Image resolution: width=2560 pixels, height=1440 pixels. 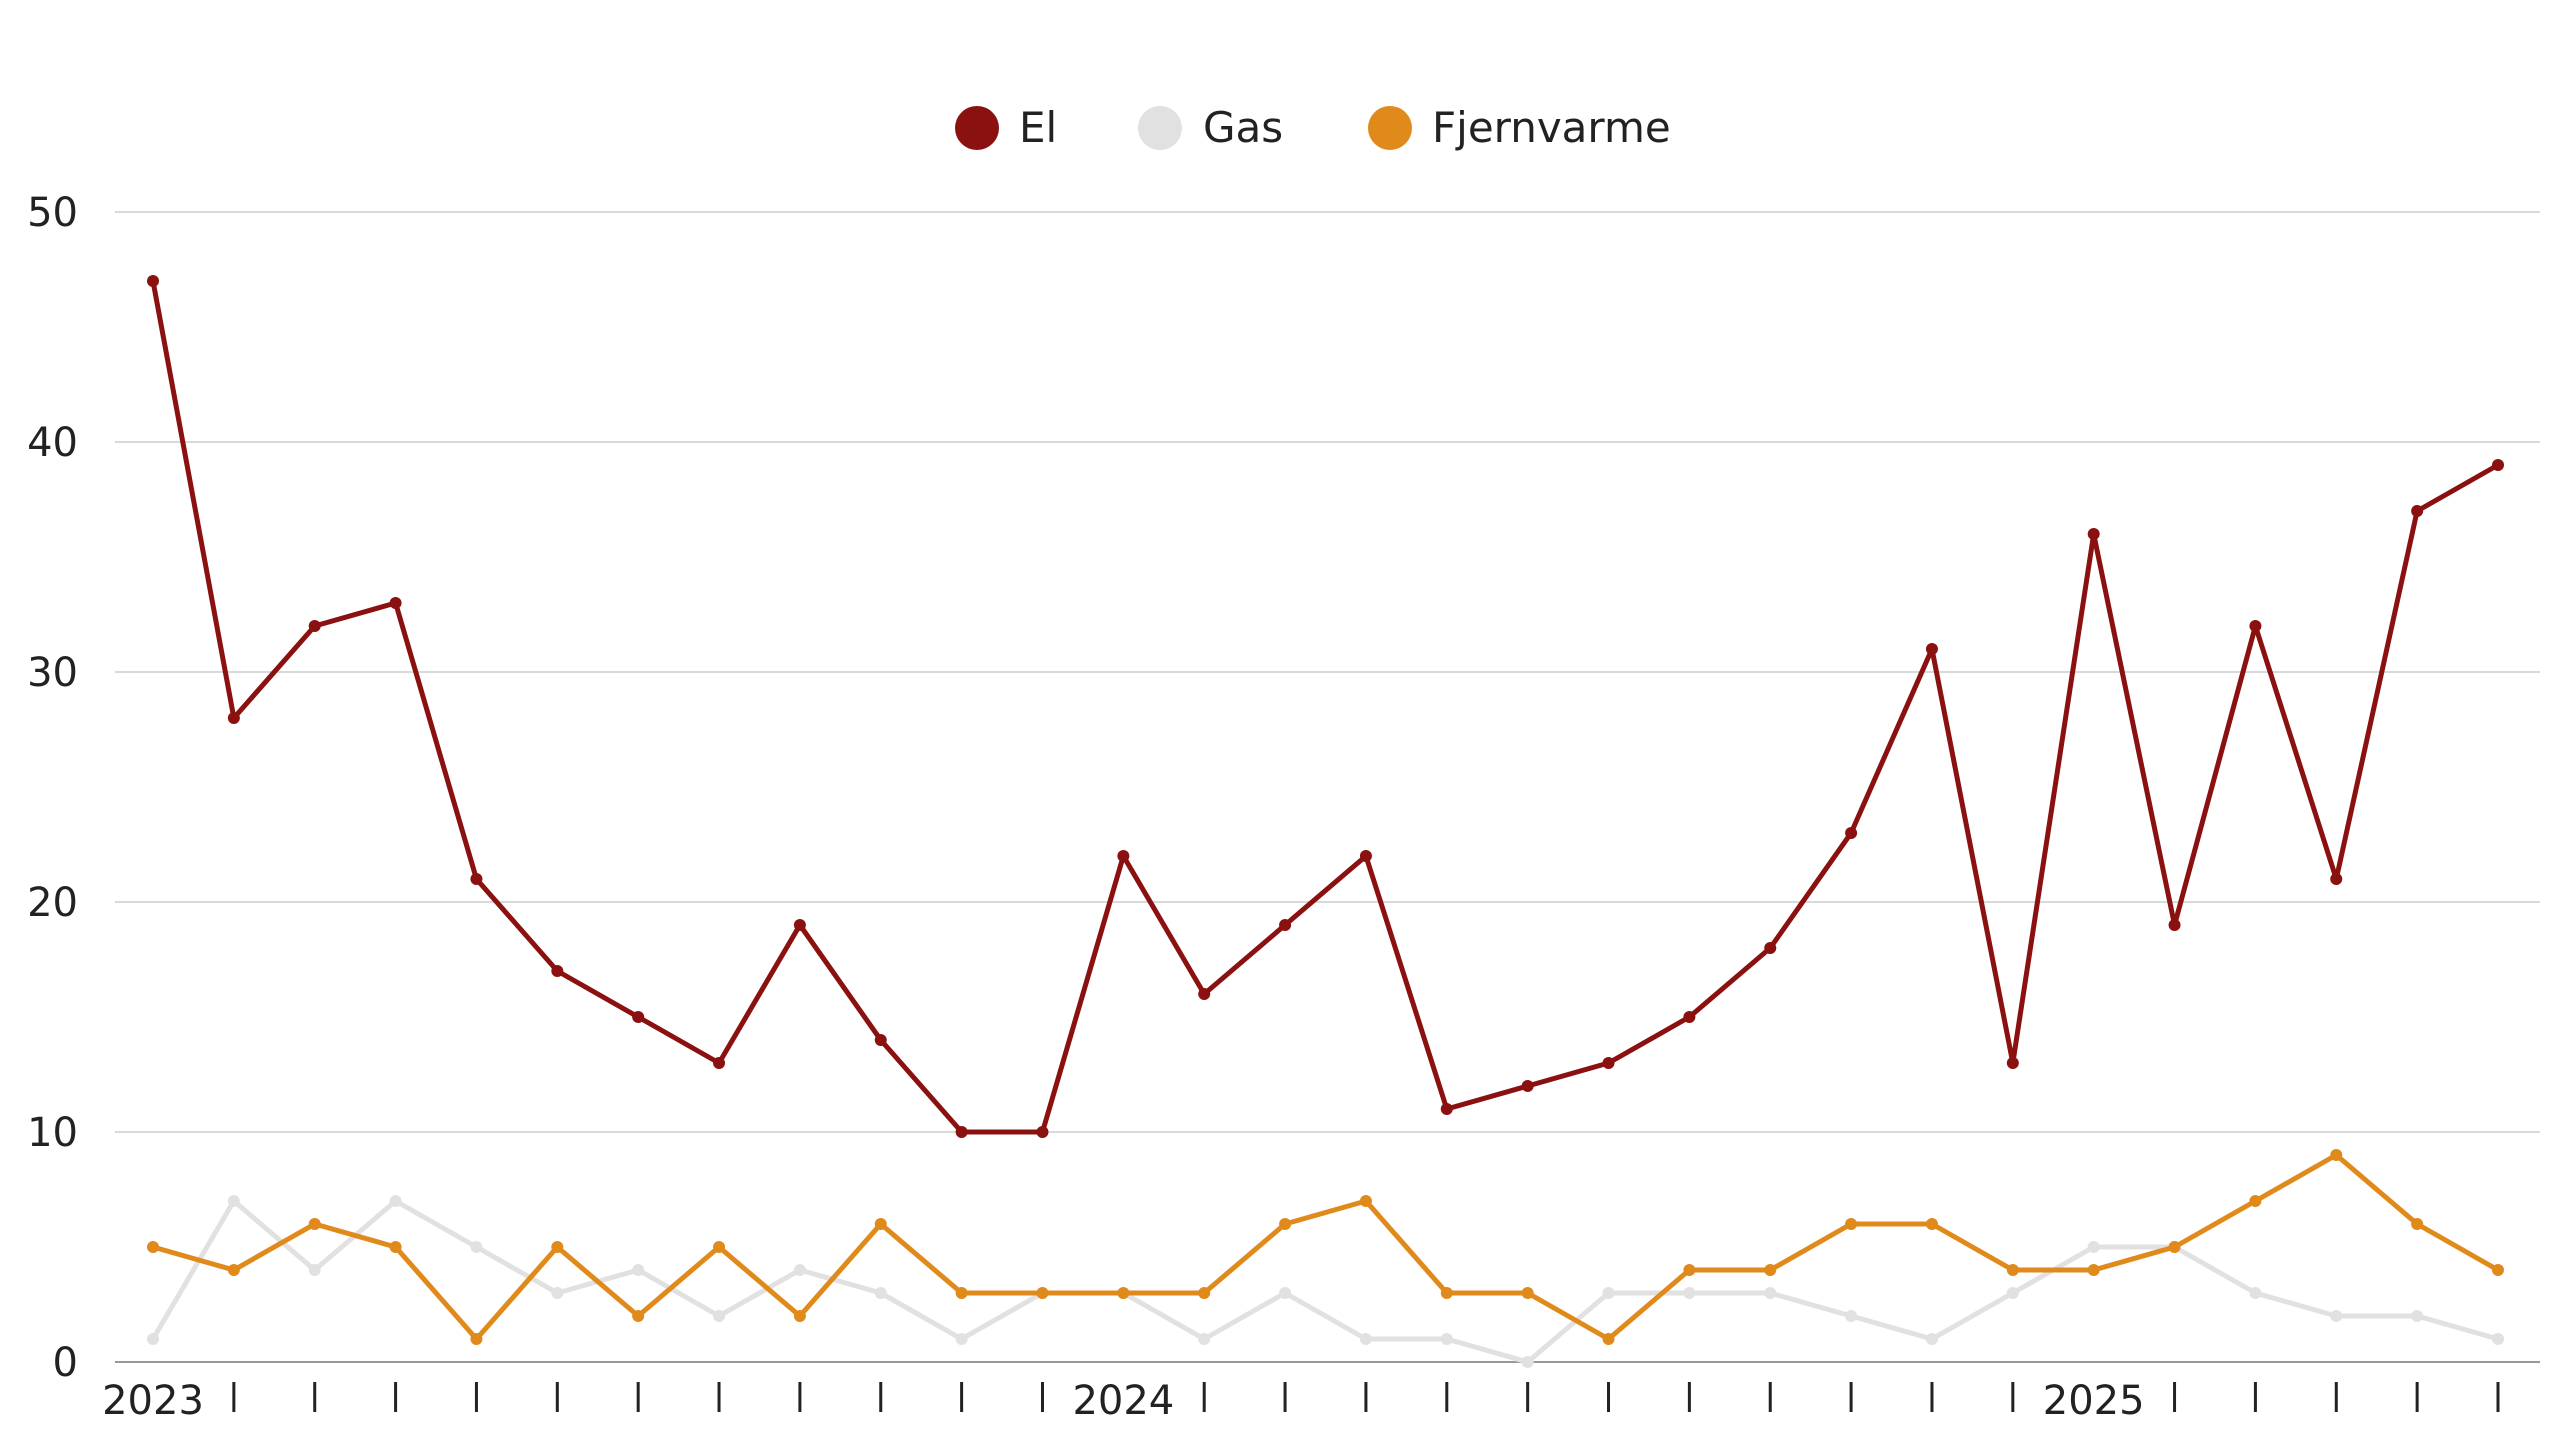 I want to click on legend-item-gas: Gas, so click(x=1210, y=127).